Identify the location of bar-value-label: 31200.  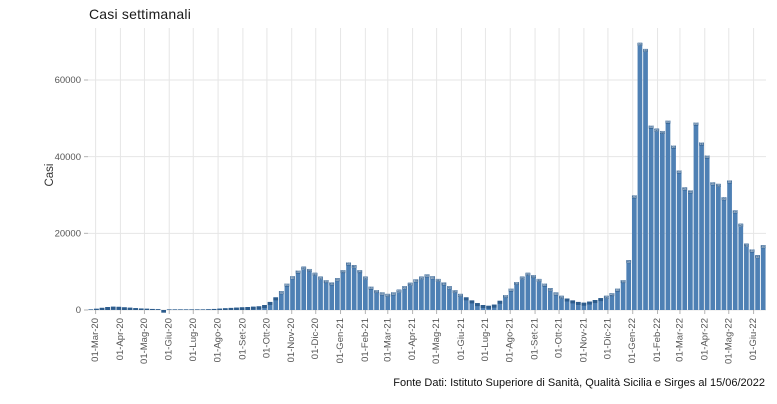
(690, 192).